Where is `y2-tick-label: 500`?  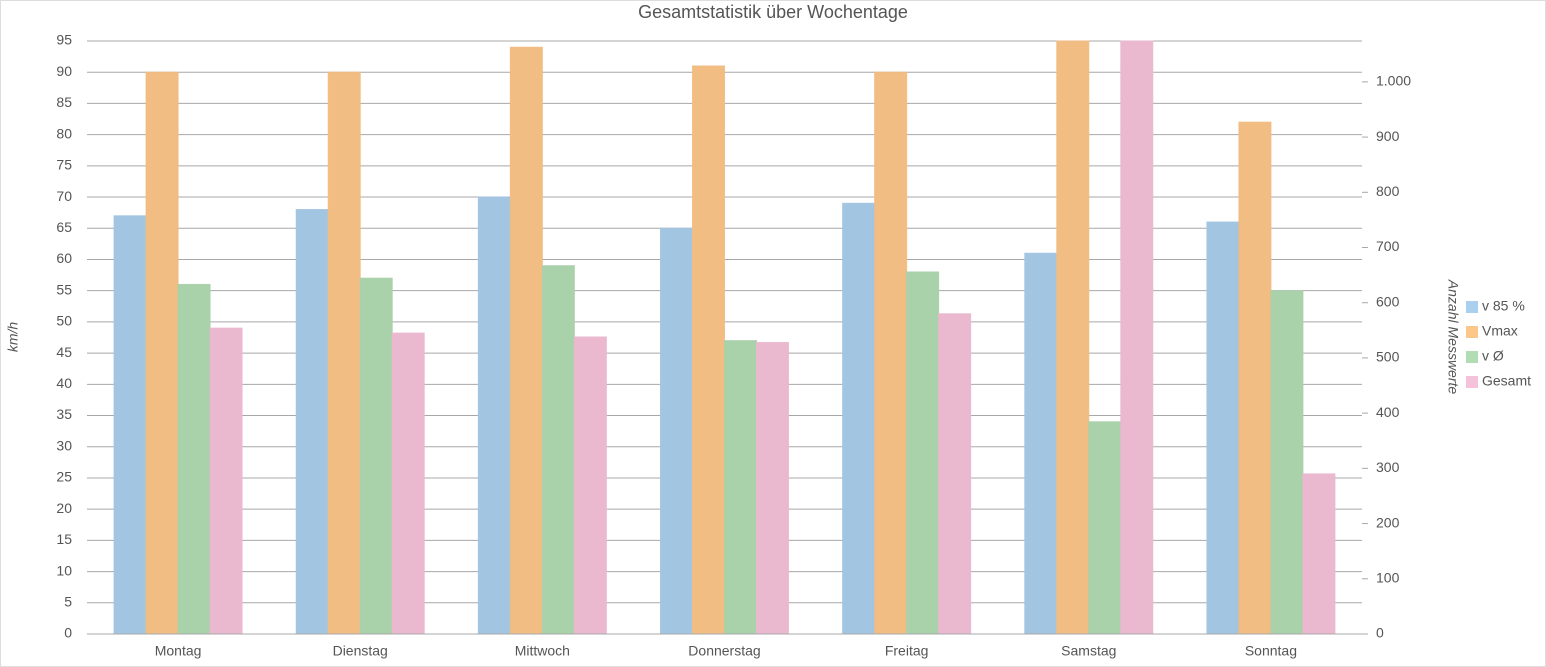
y2-tick-label: 500 is located at coordinates (1388, 357).